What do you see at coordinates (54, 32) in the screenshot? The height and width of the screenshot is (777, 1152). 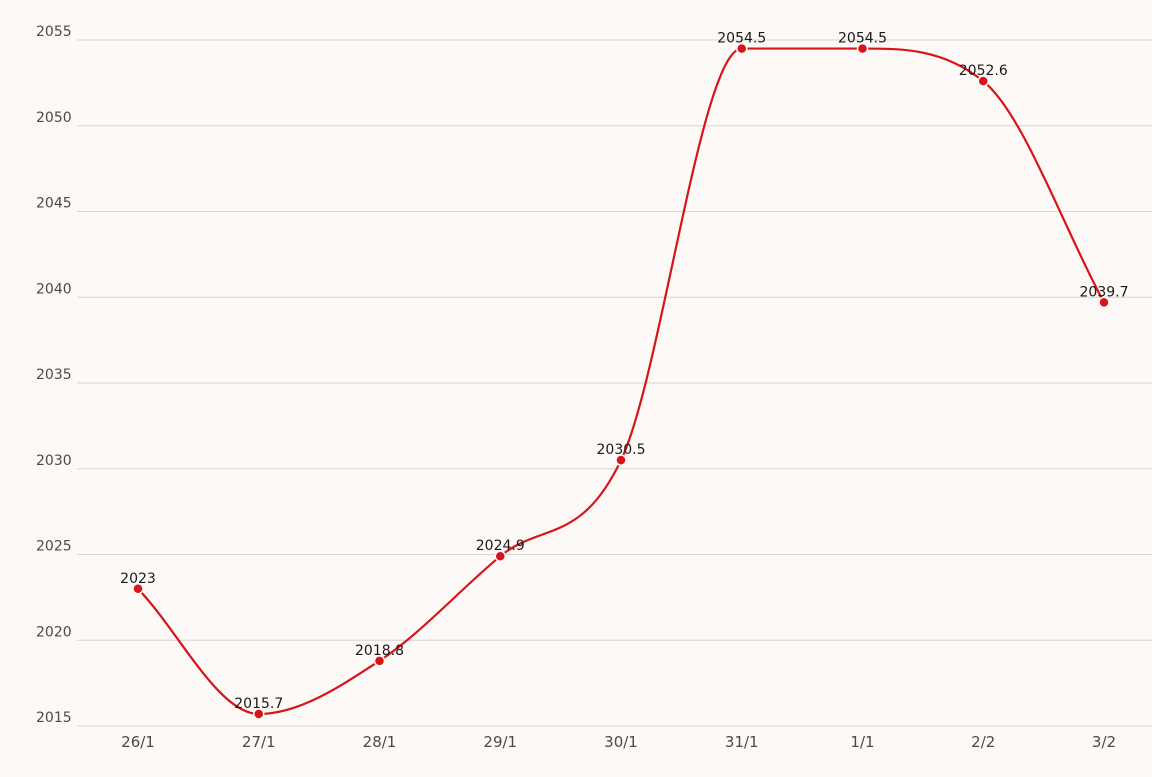 I see `y-tick-label: 2055` at bounding box center [54, 32].